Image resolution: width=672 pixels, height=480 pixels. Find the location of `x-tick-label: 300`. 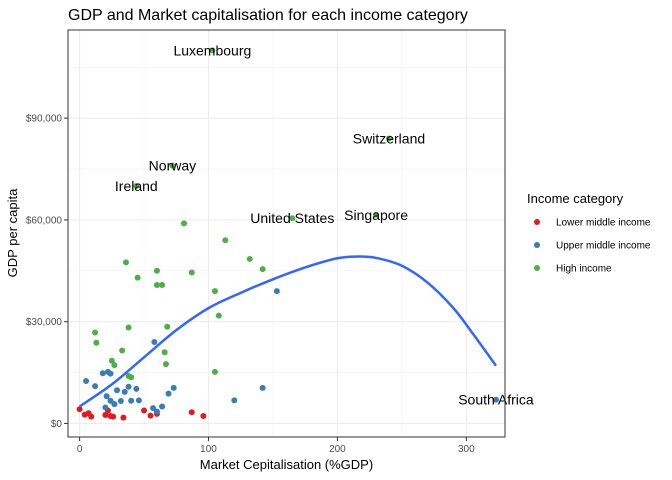

x-tick-label: 300 is located at coordinates (466, 449).